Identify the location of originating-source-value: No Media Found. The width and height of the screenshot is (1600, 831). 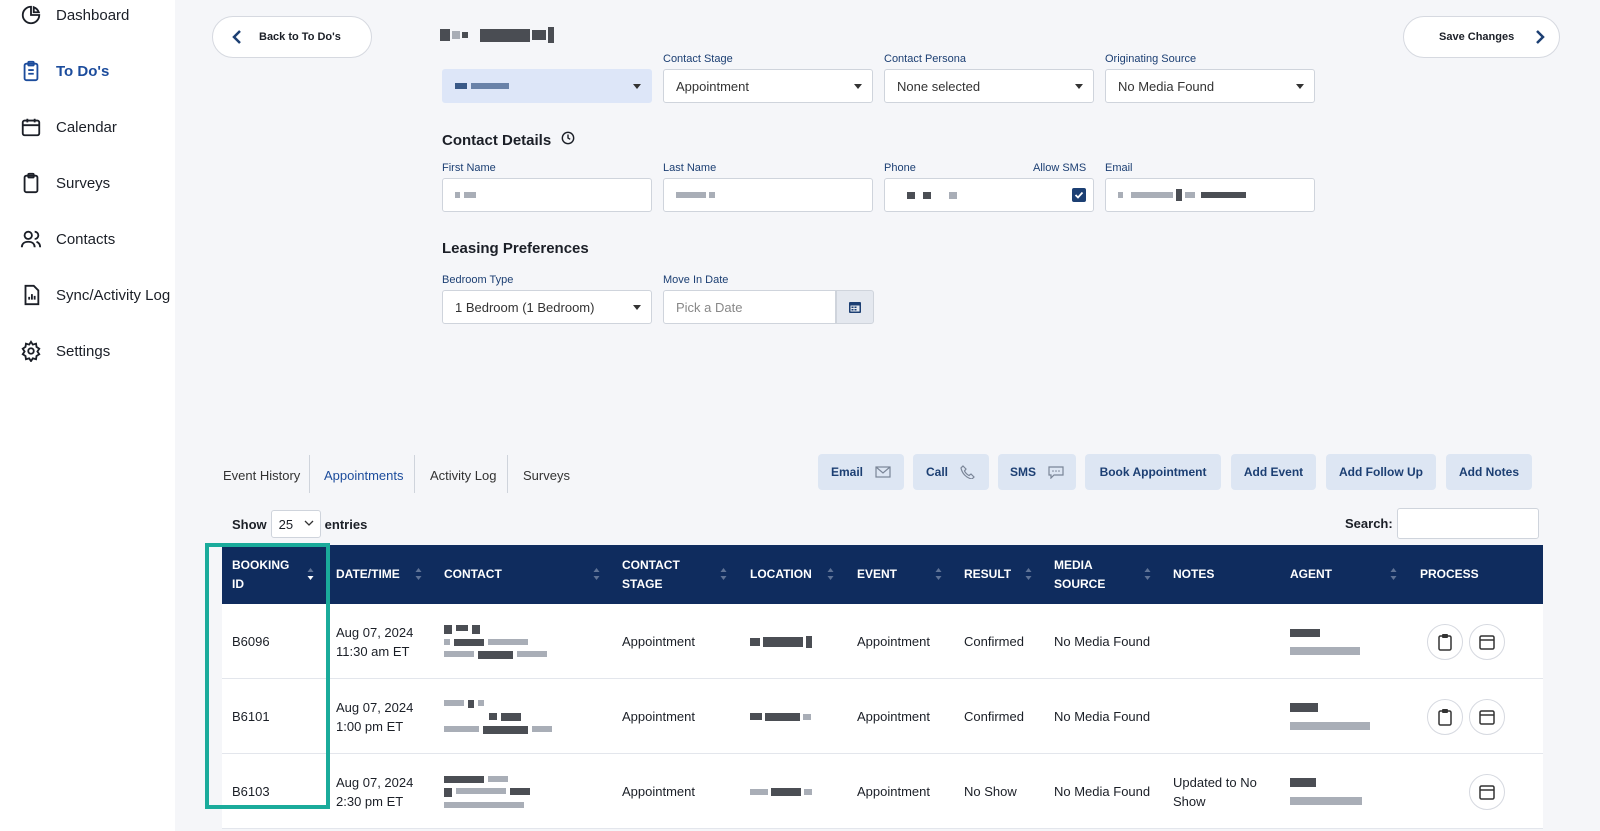
(1166, 86).